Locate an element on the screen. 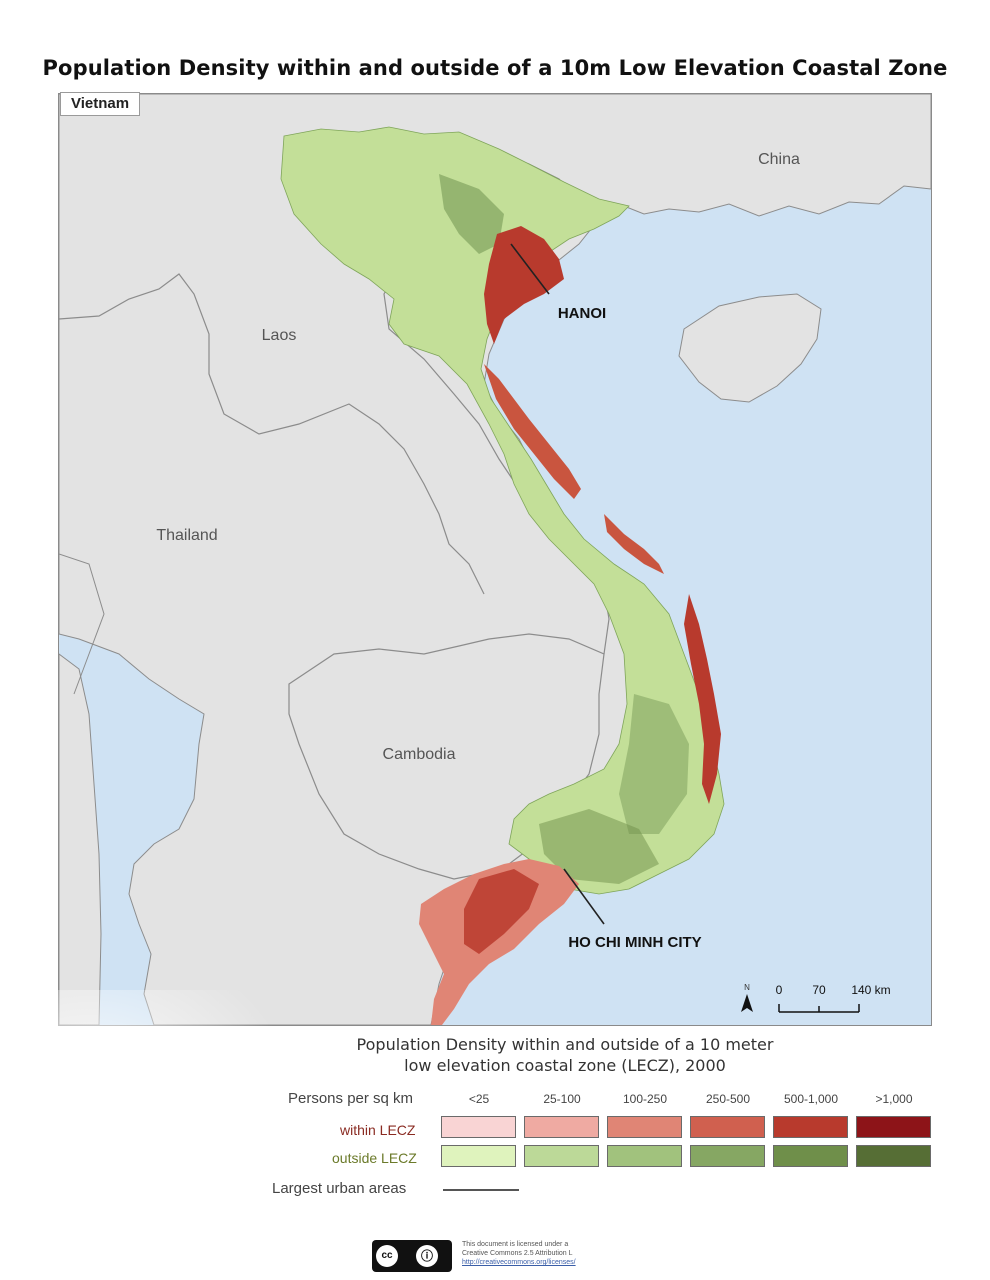 The height and width of the screenshot is (1280, 990). fade-overlay-right is located at coordinates (795, 1225).